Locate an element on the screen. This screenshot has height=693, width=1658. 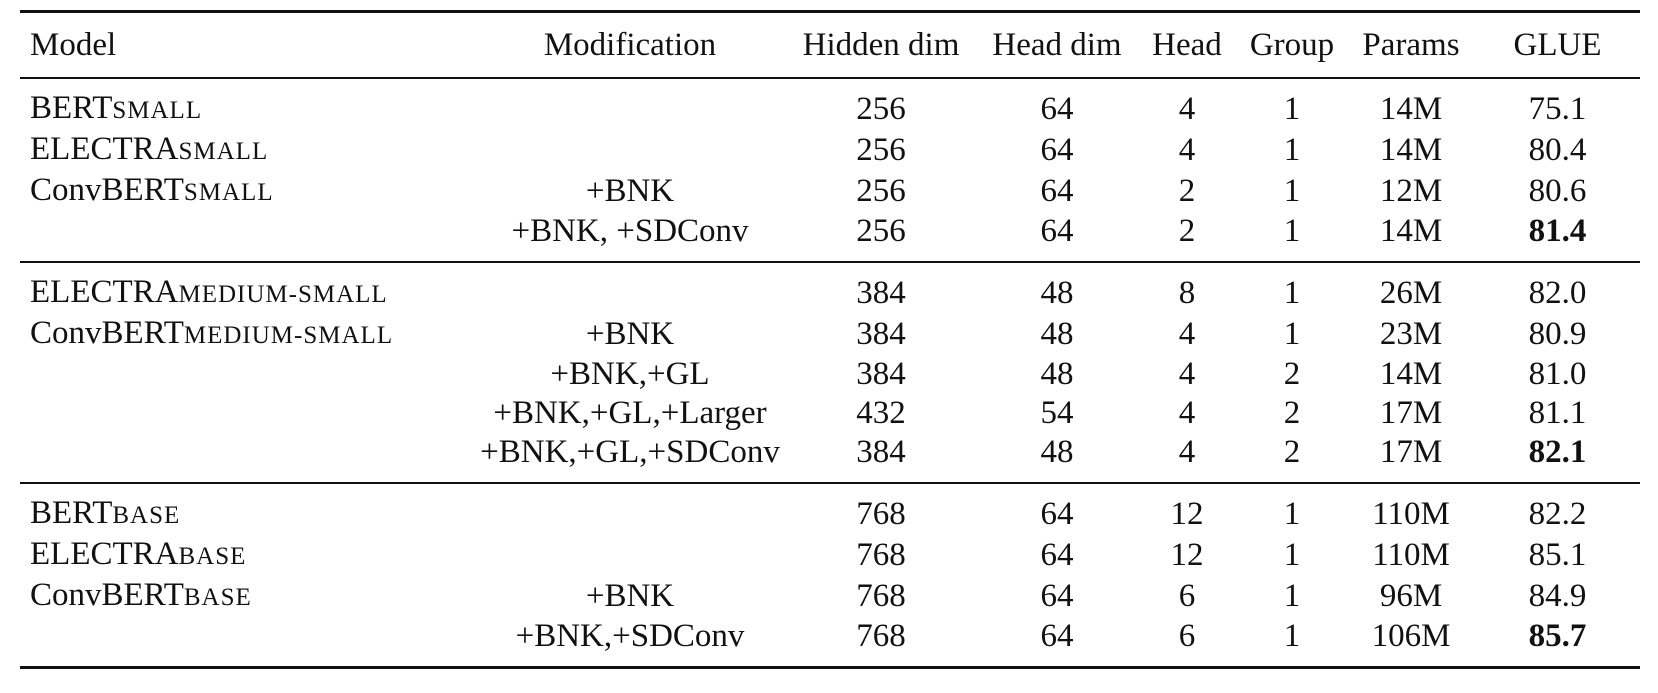
cell-model: ConvBERTSMALL is located at coordinates (247, 191).